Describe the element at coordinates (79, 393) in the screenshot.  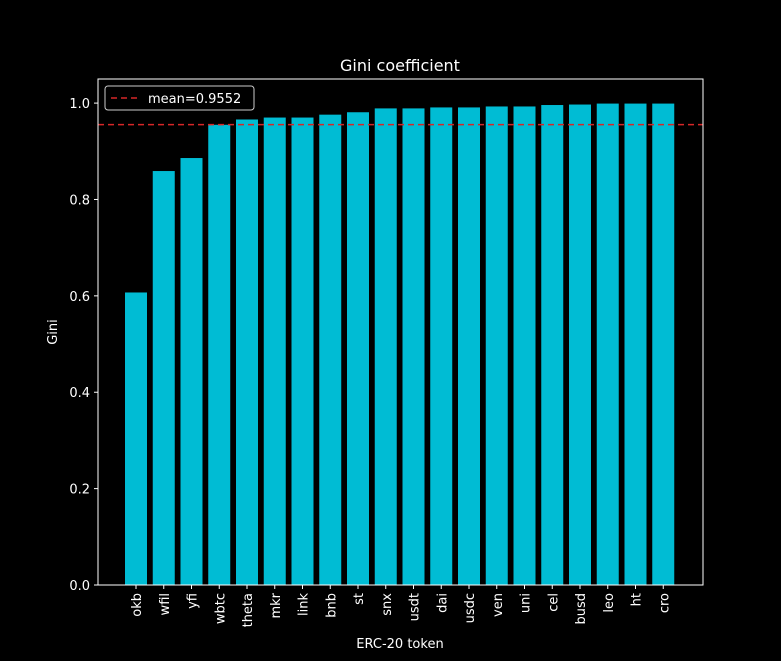
I see `y-tick-label: 0.4` at that location.